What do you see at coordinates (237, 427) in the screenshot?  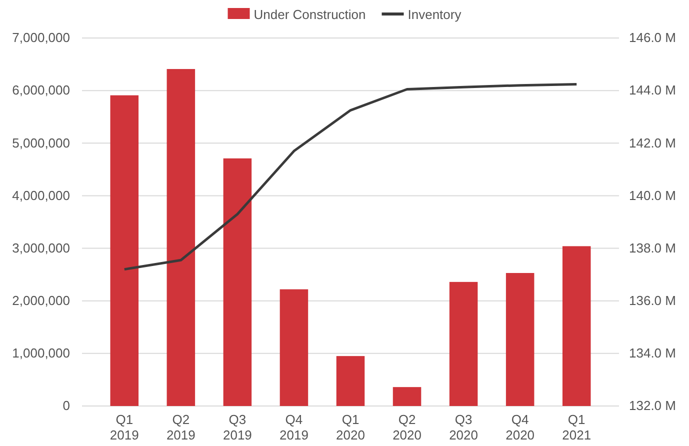 I see `x-tick-label: Q3 2019` at bounding box center [237, 427].